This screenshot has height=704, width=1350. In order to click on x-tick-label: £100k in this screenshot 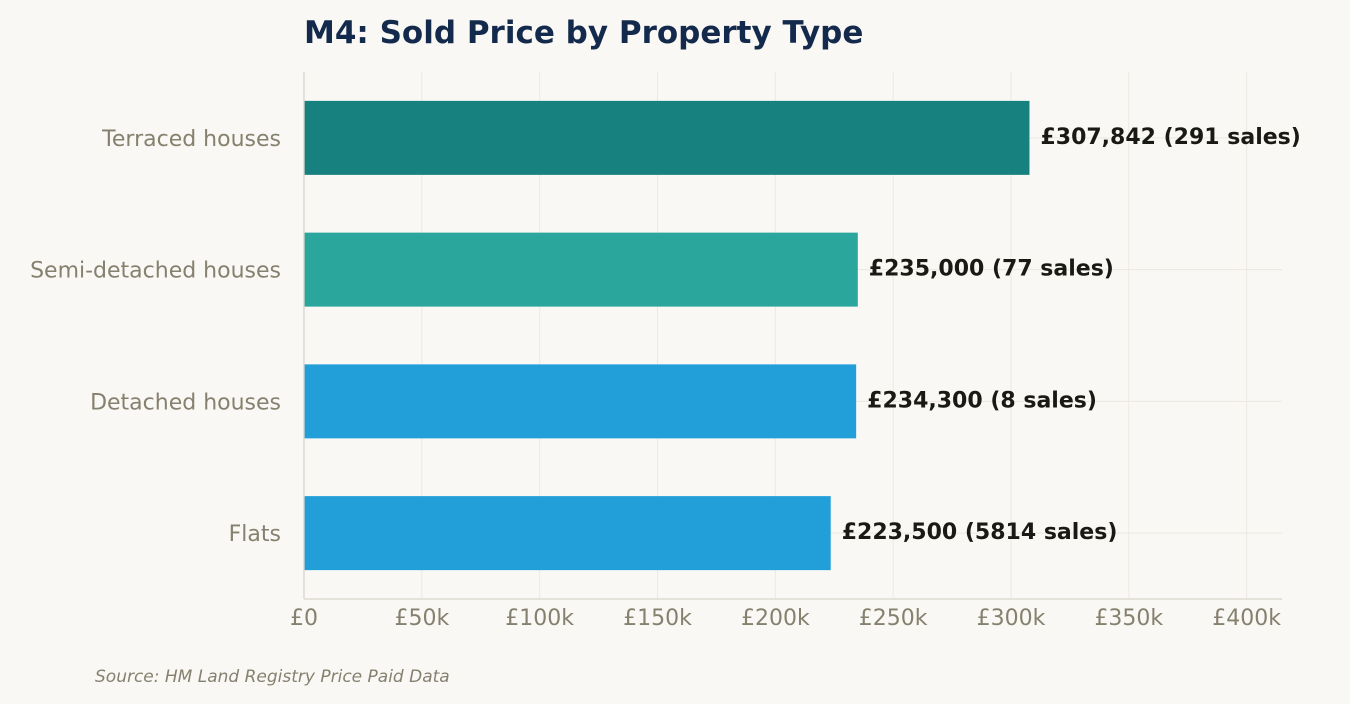, I will do `click(539, 618)`.